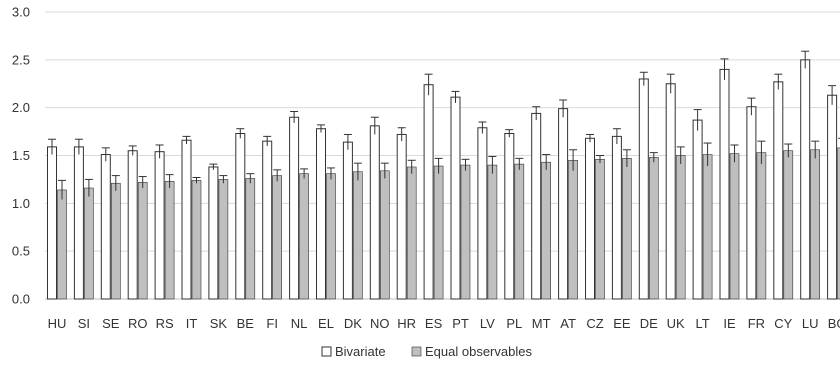 The height and width of the screenshot is (368, 840). What do you see at coordinates (21, 251) in the screenshot?
I see `y-tick-label: 0.5` at bounding box center [21, 251].